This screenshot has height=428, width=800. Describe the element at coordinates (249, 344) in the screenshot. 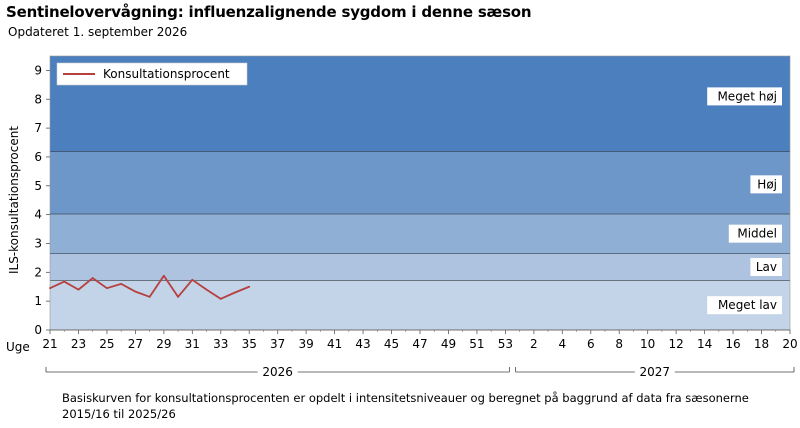

I see `x-tick-label: 35` at that location.